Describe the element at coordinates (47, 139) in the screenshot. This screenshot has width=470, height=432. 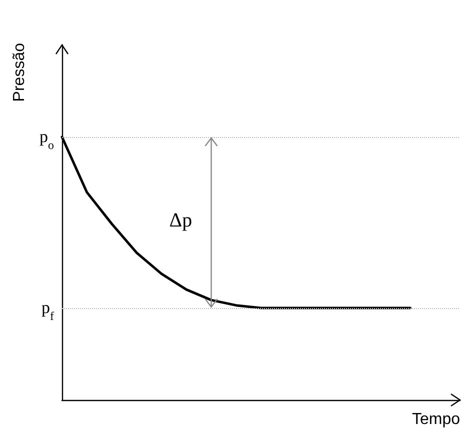
I see `ref-line-label: p$_{o}$` at that location.